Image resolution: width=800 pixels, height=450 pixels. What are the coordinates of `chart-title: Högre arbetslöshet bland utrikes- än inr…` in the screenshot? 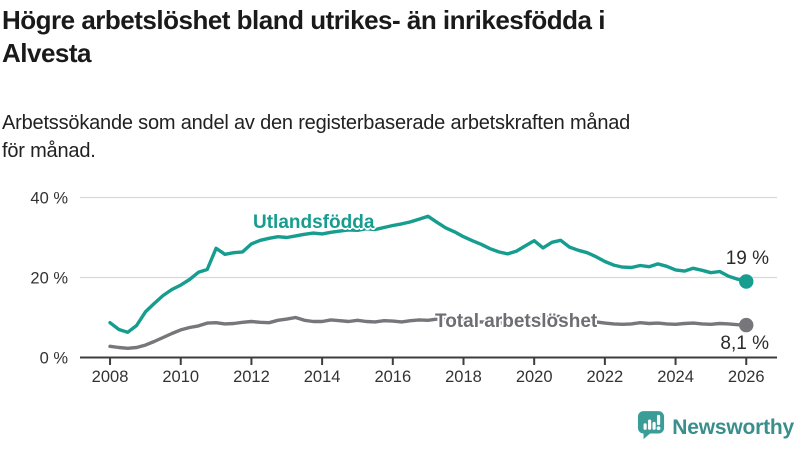 It's located at (387, 37).